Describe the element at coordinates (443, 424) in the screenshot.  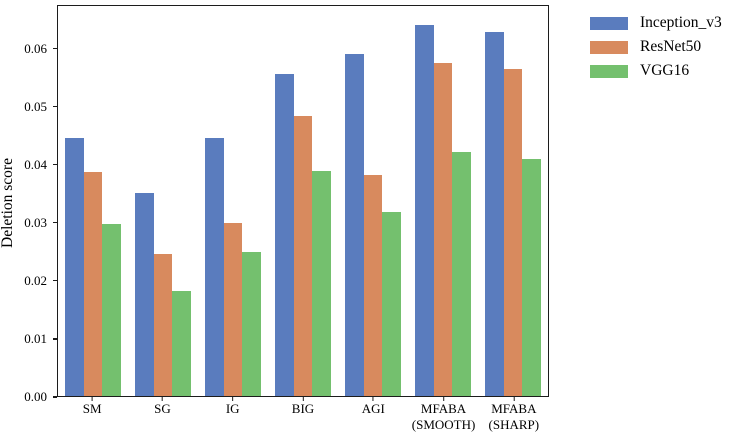
I see `x-tick-label-line: (SMOOTH)` at that location.